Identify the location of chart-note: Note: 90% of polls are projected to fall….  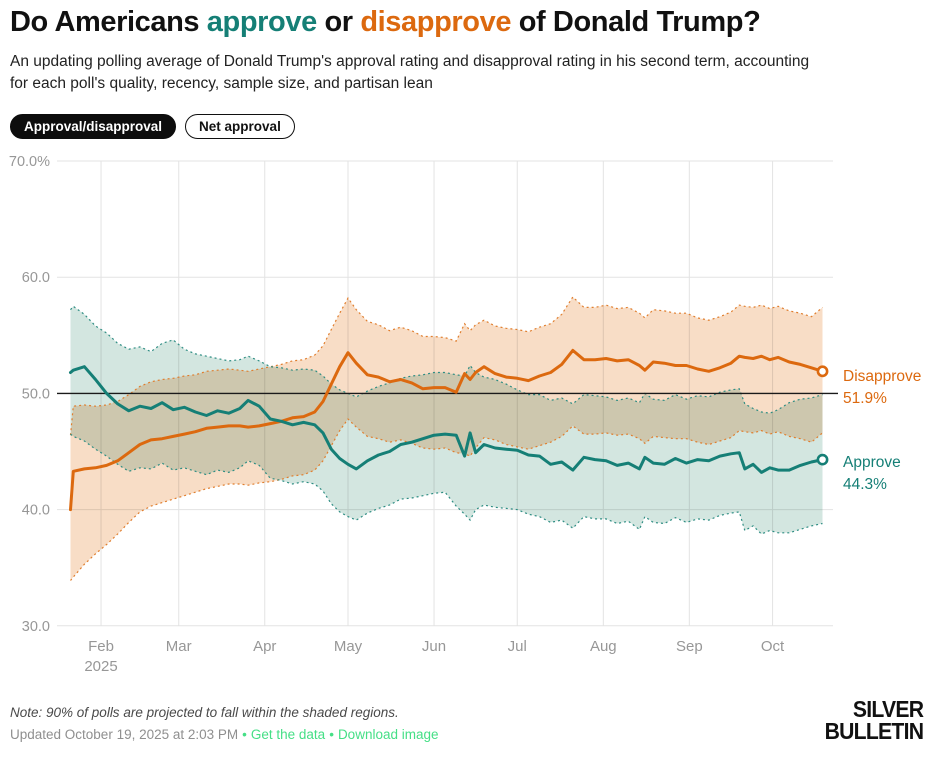
(204, 712).